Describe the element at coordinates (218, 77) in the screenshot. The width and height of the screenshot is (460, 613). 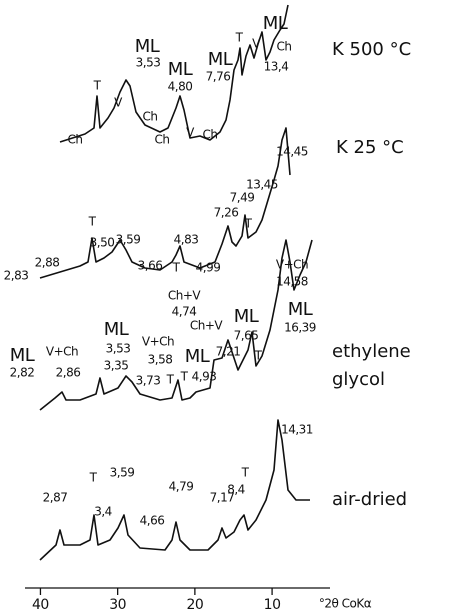
I see `peak-annotation: 7,76` at that location.